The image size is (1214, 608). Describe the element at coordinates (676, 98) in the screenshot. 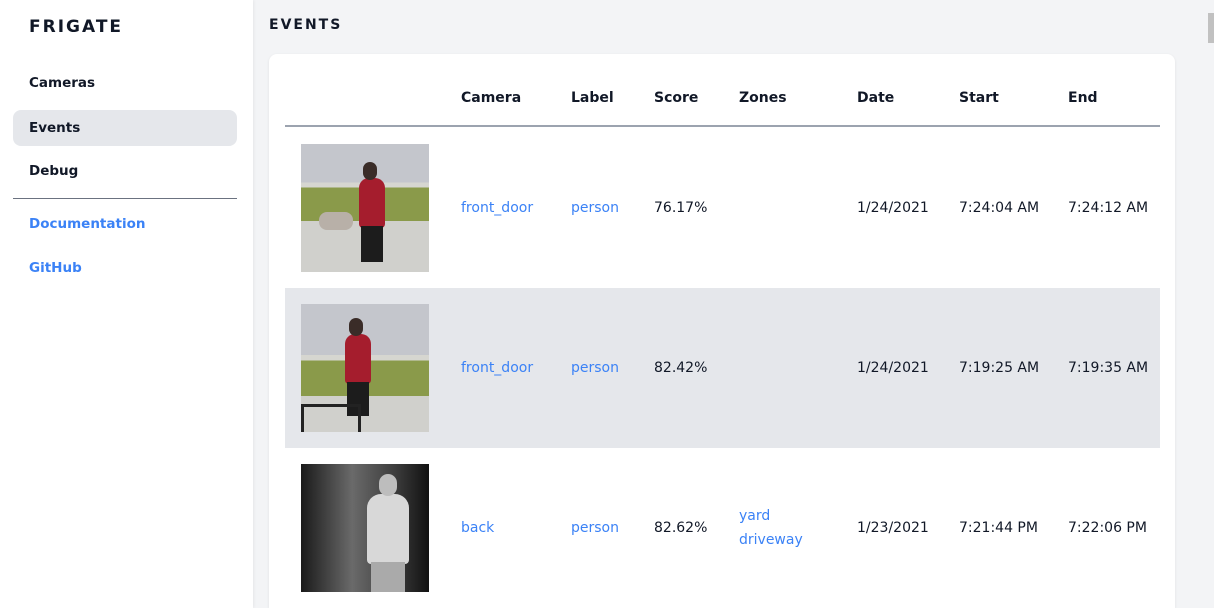

I see `col-score: Score` at that location.